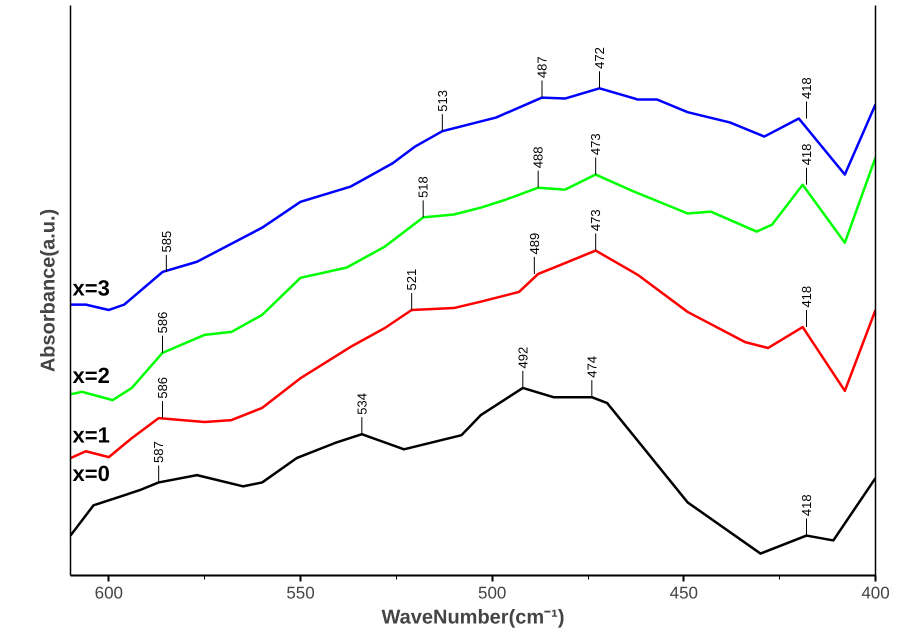 This screenshot has height=637, width=903. Describe the element at coordinates (91, 473) in the screenshot. I see `legend-label: x=0` at that location.